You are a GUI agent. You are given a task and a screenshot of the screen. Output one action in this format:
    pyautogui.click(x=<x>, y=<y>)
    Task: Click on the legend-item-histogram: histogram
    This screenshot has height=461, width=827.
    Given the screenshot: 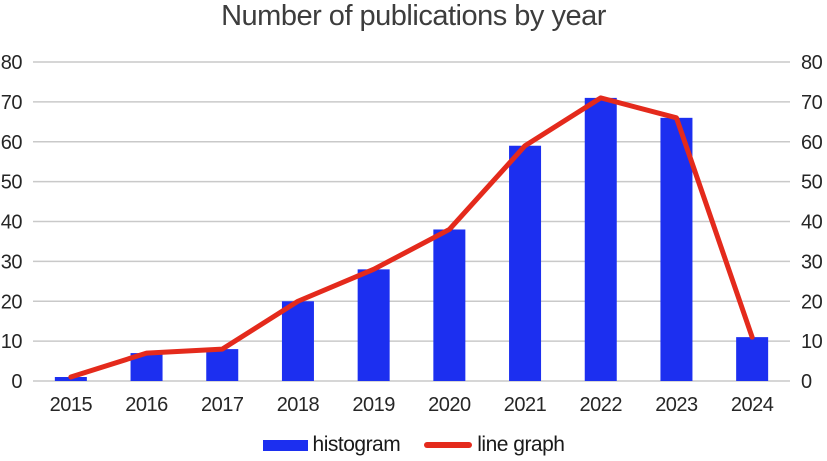 What is the action you would take?
    pyautogui.click(x=331, y=445)
    